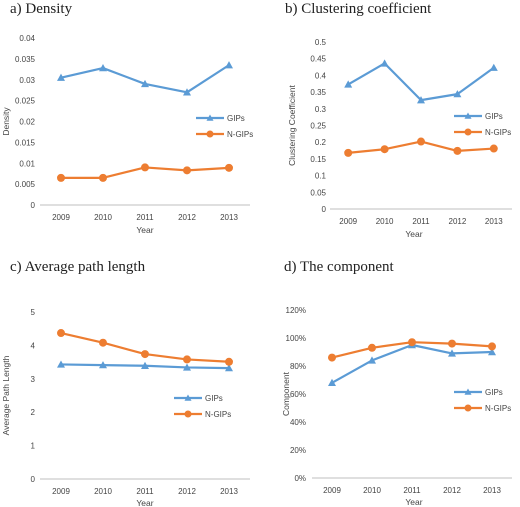 The width and height of the screenshot is (520, 507). I want to click on y-tick-label: 0, so click(324, 209).